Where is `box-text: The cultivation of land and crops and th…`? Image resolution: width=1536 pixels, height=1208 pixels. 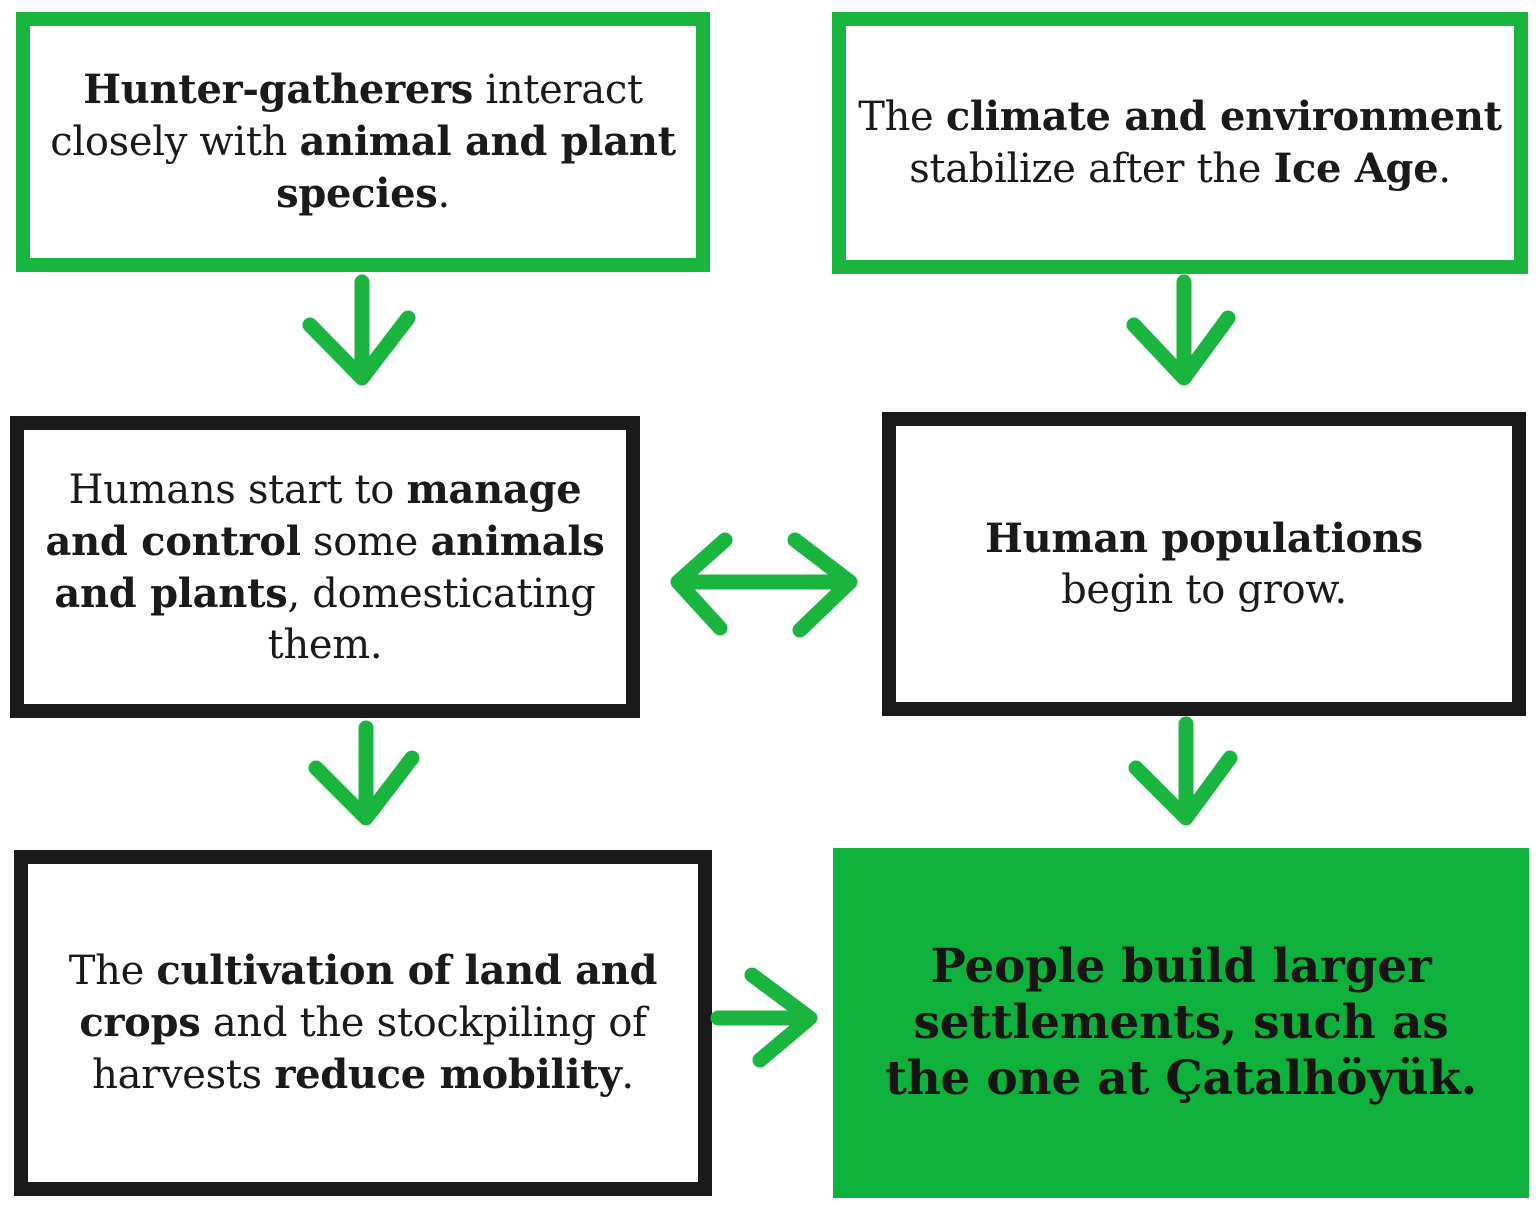 box-text: The cultivation of land and crops and th… is located at coordinates (363, 1023).